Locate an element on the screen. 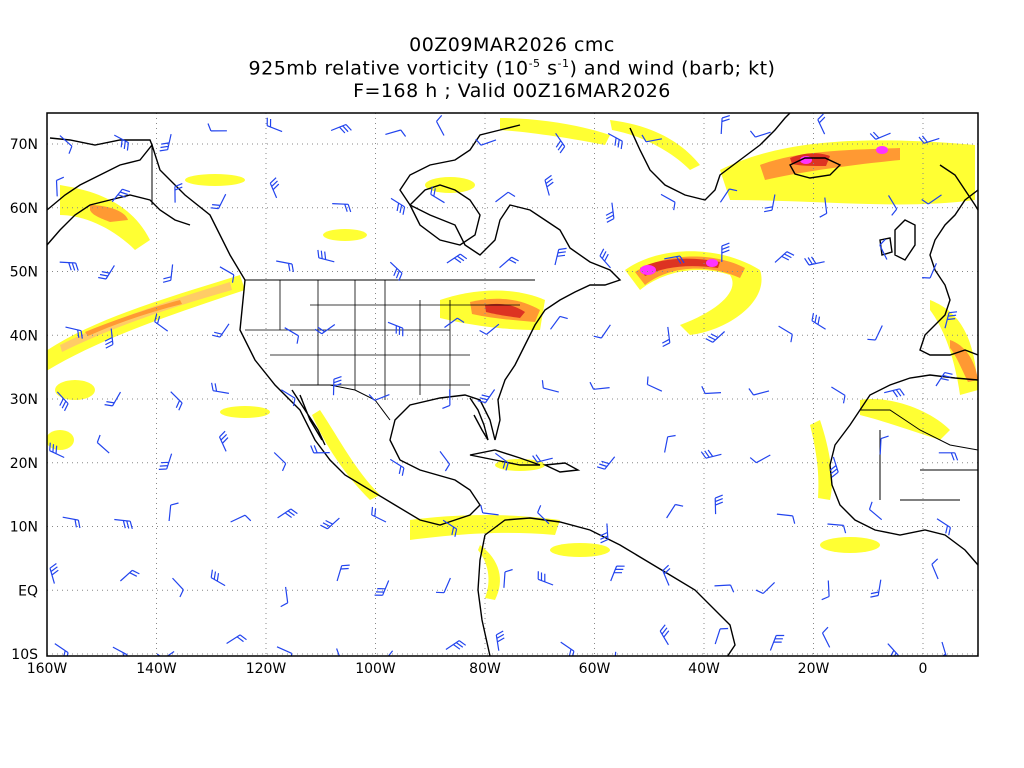  coastline-hispaniola is located at coordinates (561, 467).